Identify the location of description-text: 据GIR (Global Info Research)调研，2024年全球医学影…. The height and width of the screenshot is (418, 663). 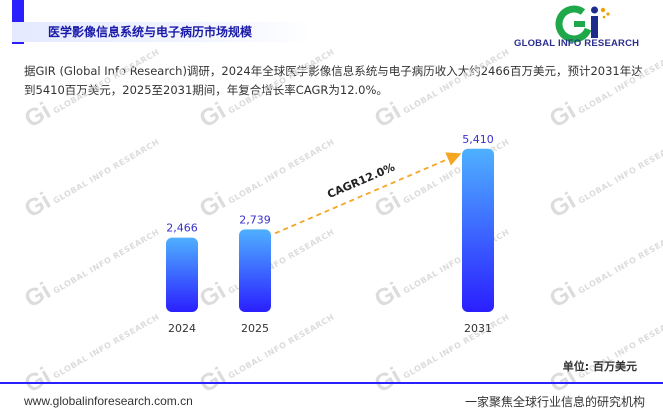
(333, 80).